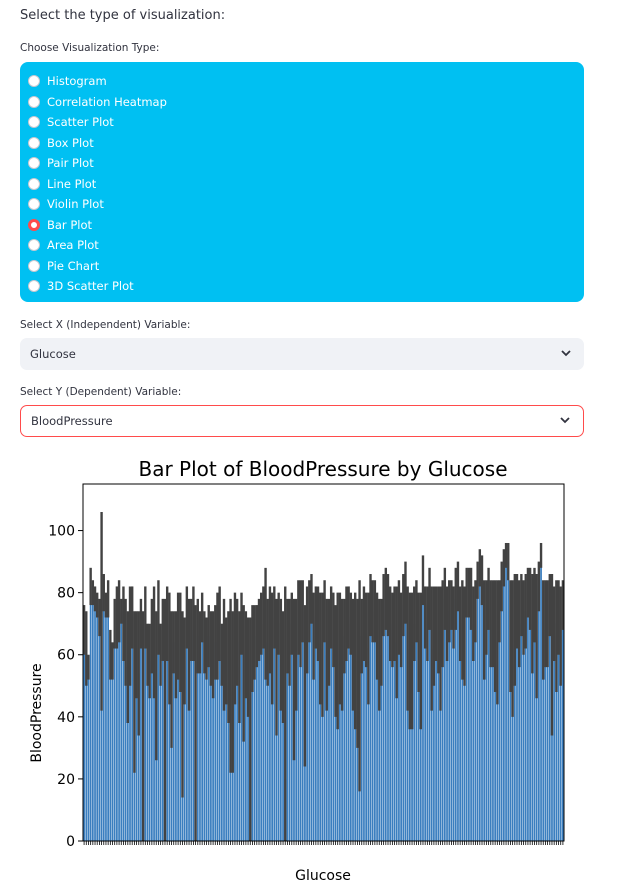 Image resolution: width=636 pixels, height=892 pixels. Describe the element at coordinates (67, 81) in the screenshot. I see `radio-option-histogram: Histogram` at that location.